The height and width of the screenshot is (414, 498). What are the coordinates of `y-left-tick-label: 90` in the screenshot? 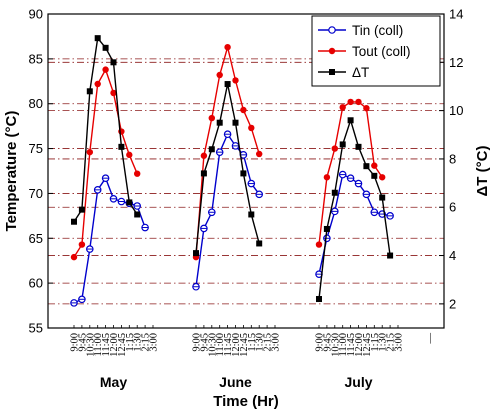 It's located at (36, 14).